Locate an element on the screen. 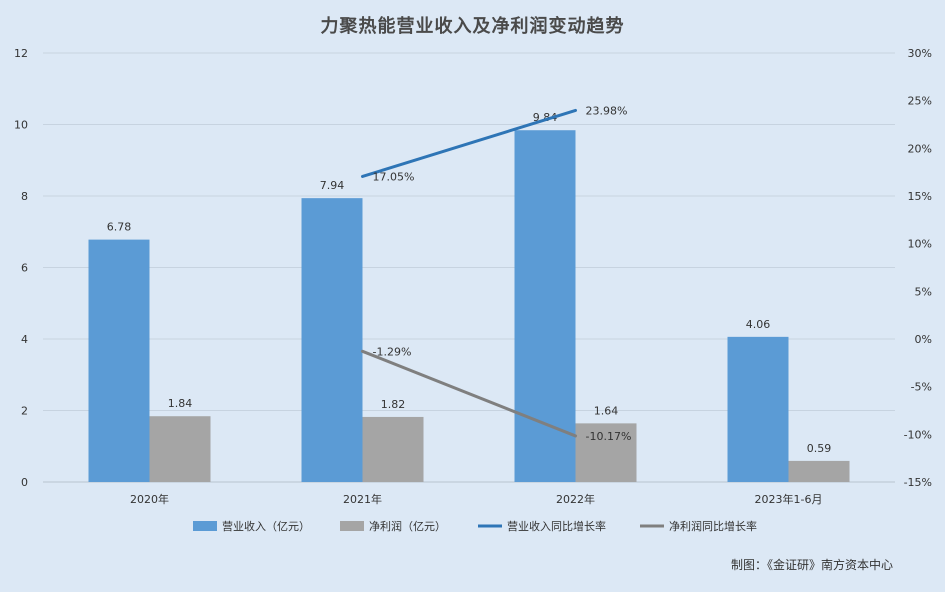 The height and width of the screenshot is (592, 945). y2-tick-label: 5% is located at coordinates (923, 291).